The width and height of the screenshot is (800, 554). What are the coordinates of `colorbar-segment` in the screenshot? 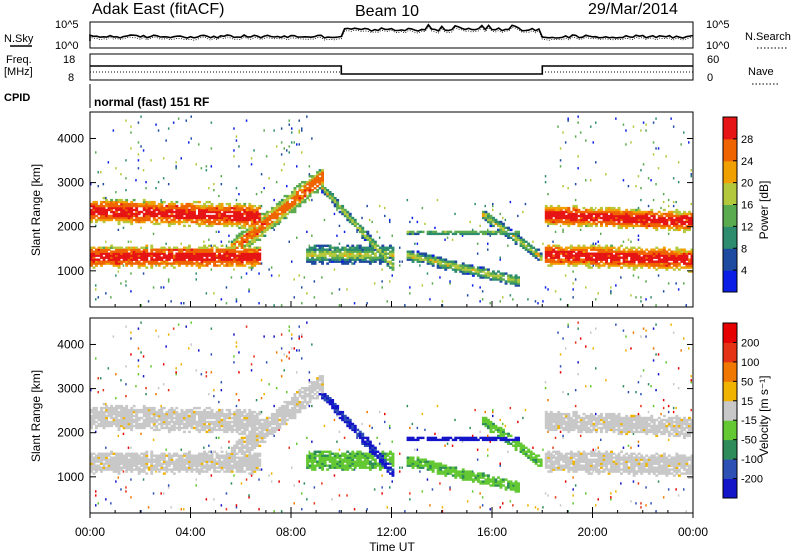 It's located at (730, 172).